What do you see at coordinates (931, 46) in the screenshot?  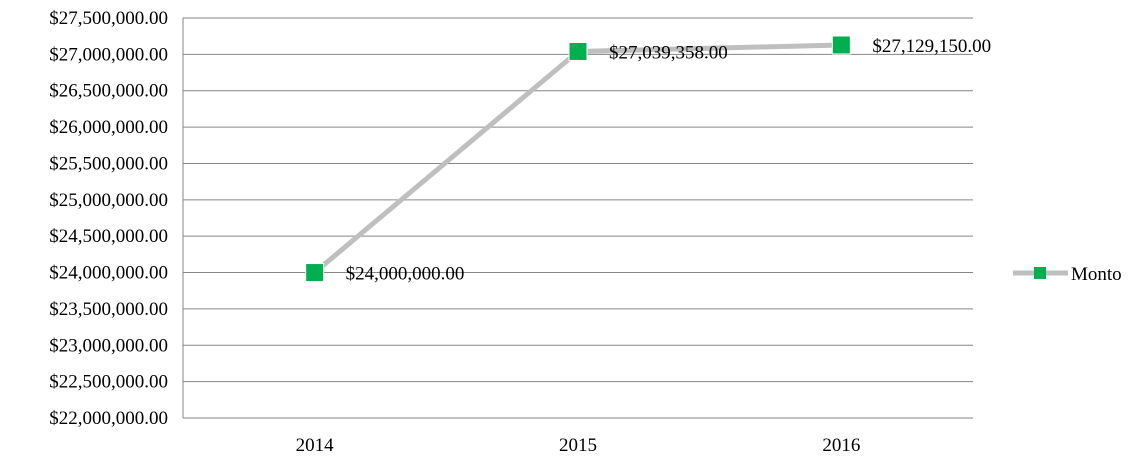 I see `data-label: $27,129,150.00` at bounding box center [931, 46].